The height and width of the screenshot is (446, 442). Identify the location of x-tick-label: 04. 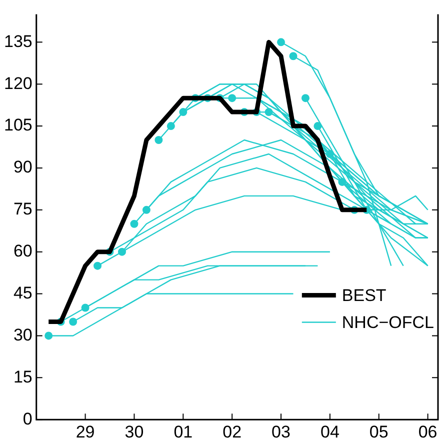
(330, 432).